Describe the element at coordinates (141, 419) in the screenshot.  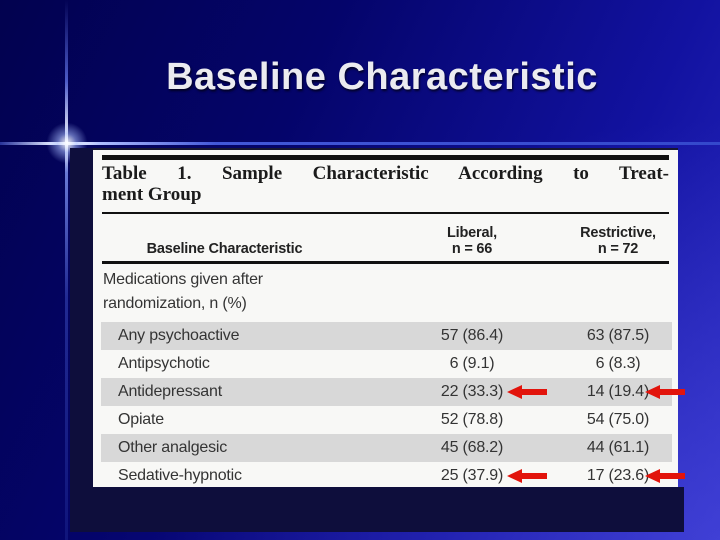
I see `row-label: Opiate` at that location.